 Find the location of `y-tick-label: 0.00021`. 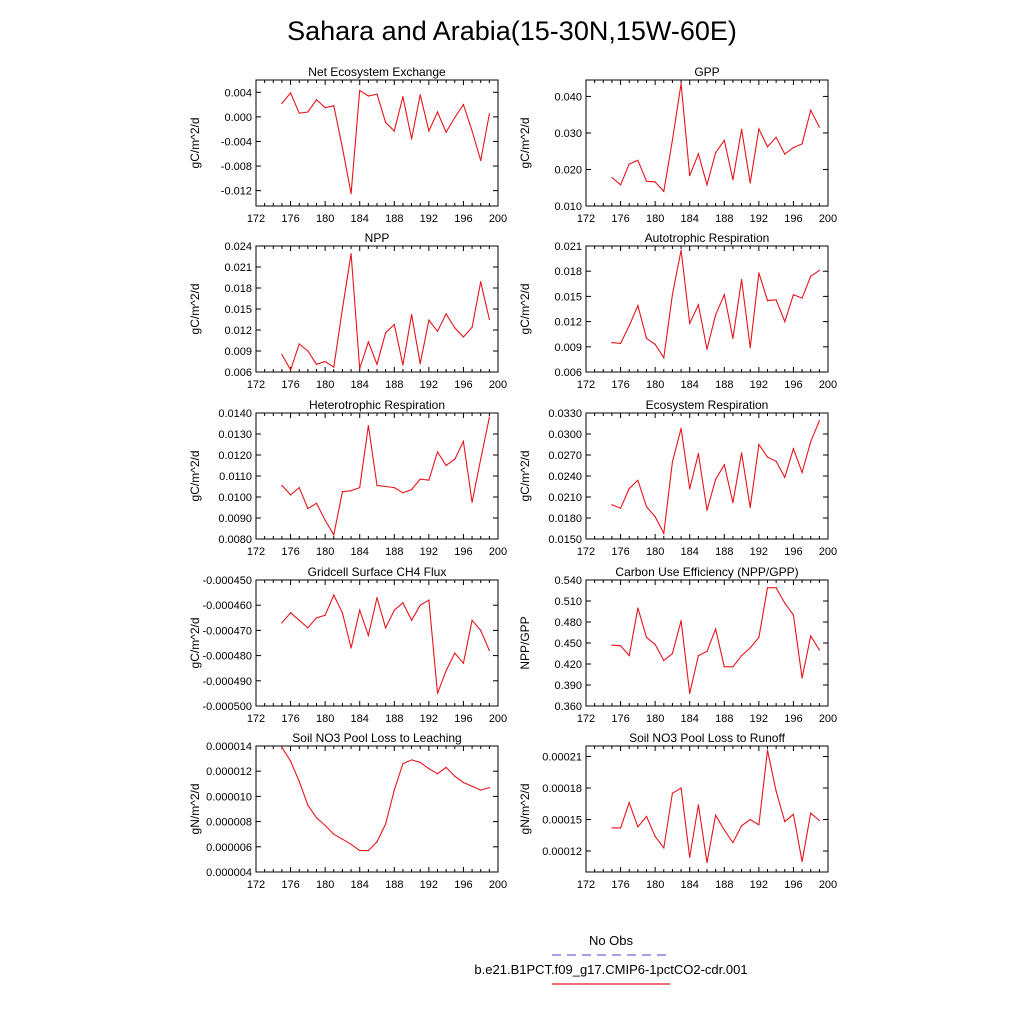

y-tick-label: 0.00021 is located at coordinates (562, 758).